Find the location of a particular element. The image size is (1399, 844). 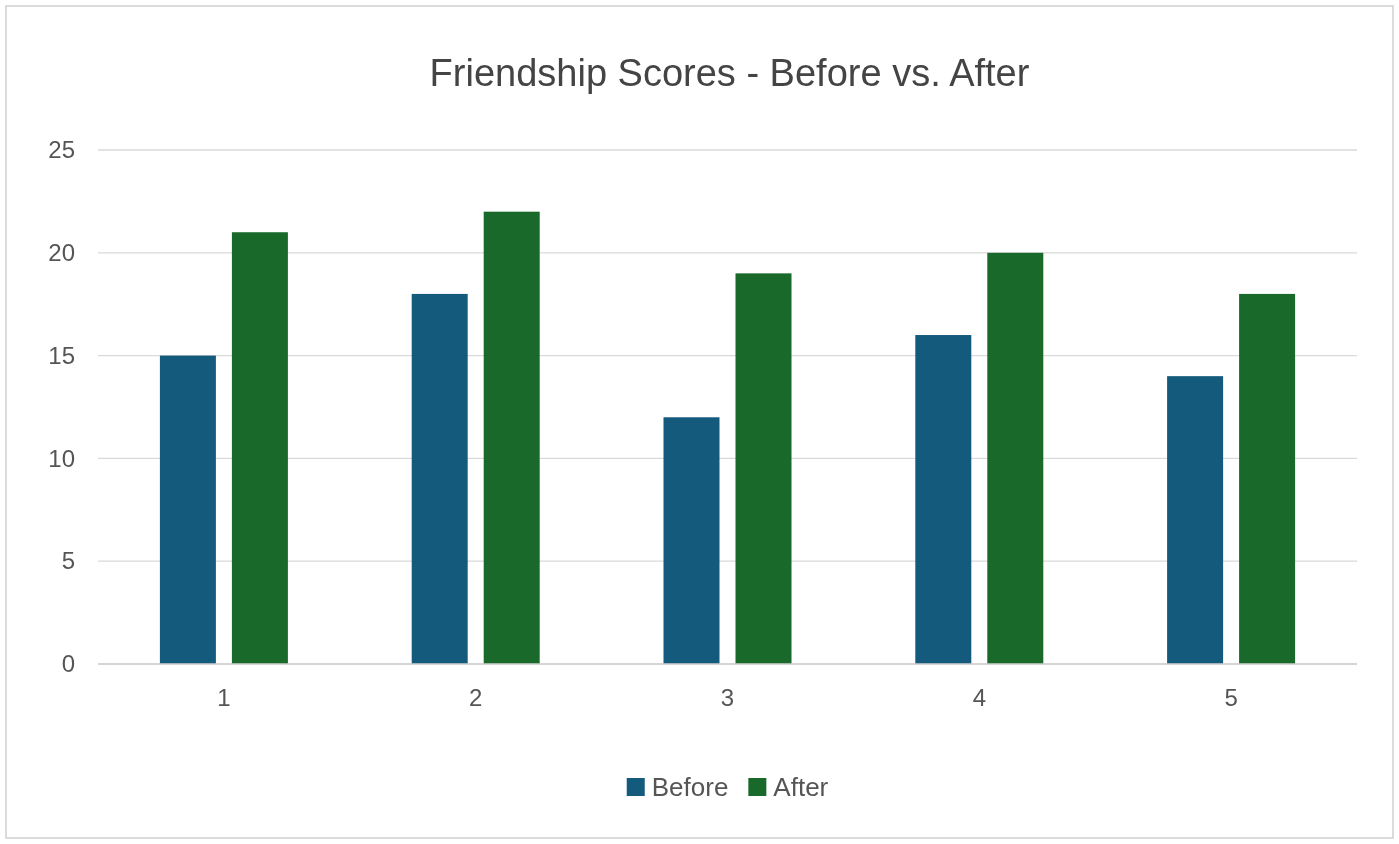

y-tick-label: 25 is located at coordinates (61, 150).